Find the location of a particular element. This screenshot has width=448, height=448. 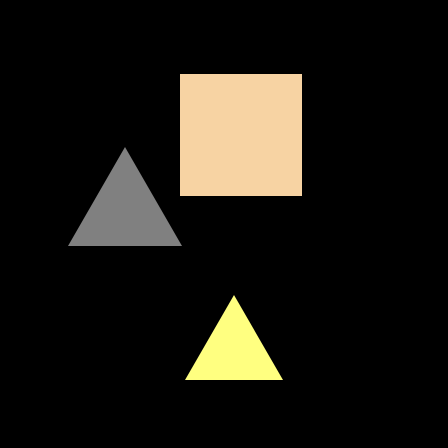

gray-triangle is located at coordinates (125, 196).